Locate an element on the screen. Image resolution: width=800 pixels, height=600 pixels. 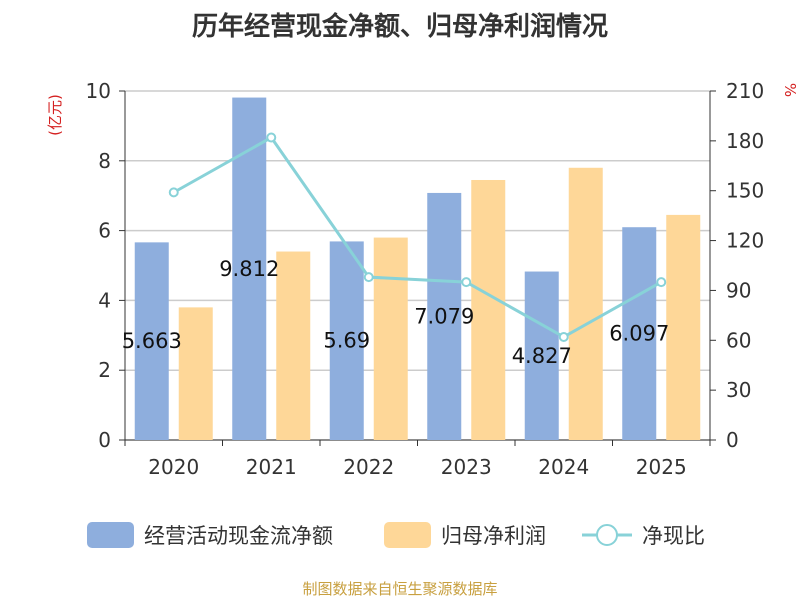
bar-data-label: 6.097 is located at coordinates (639, 334).